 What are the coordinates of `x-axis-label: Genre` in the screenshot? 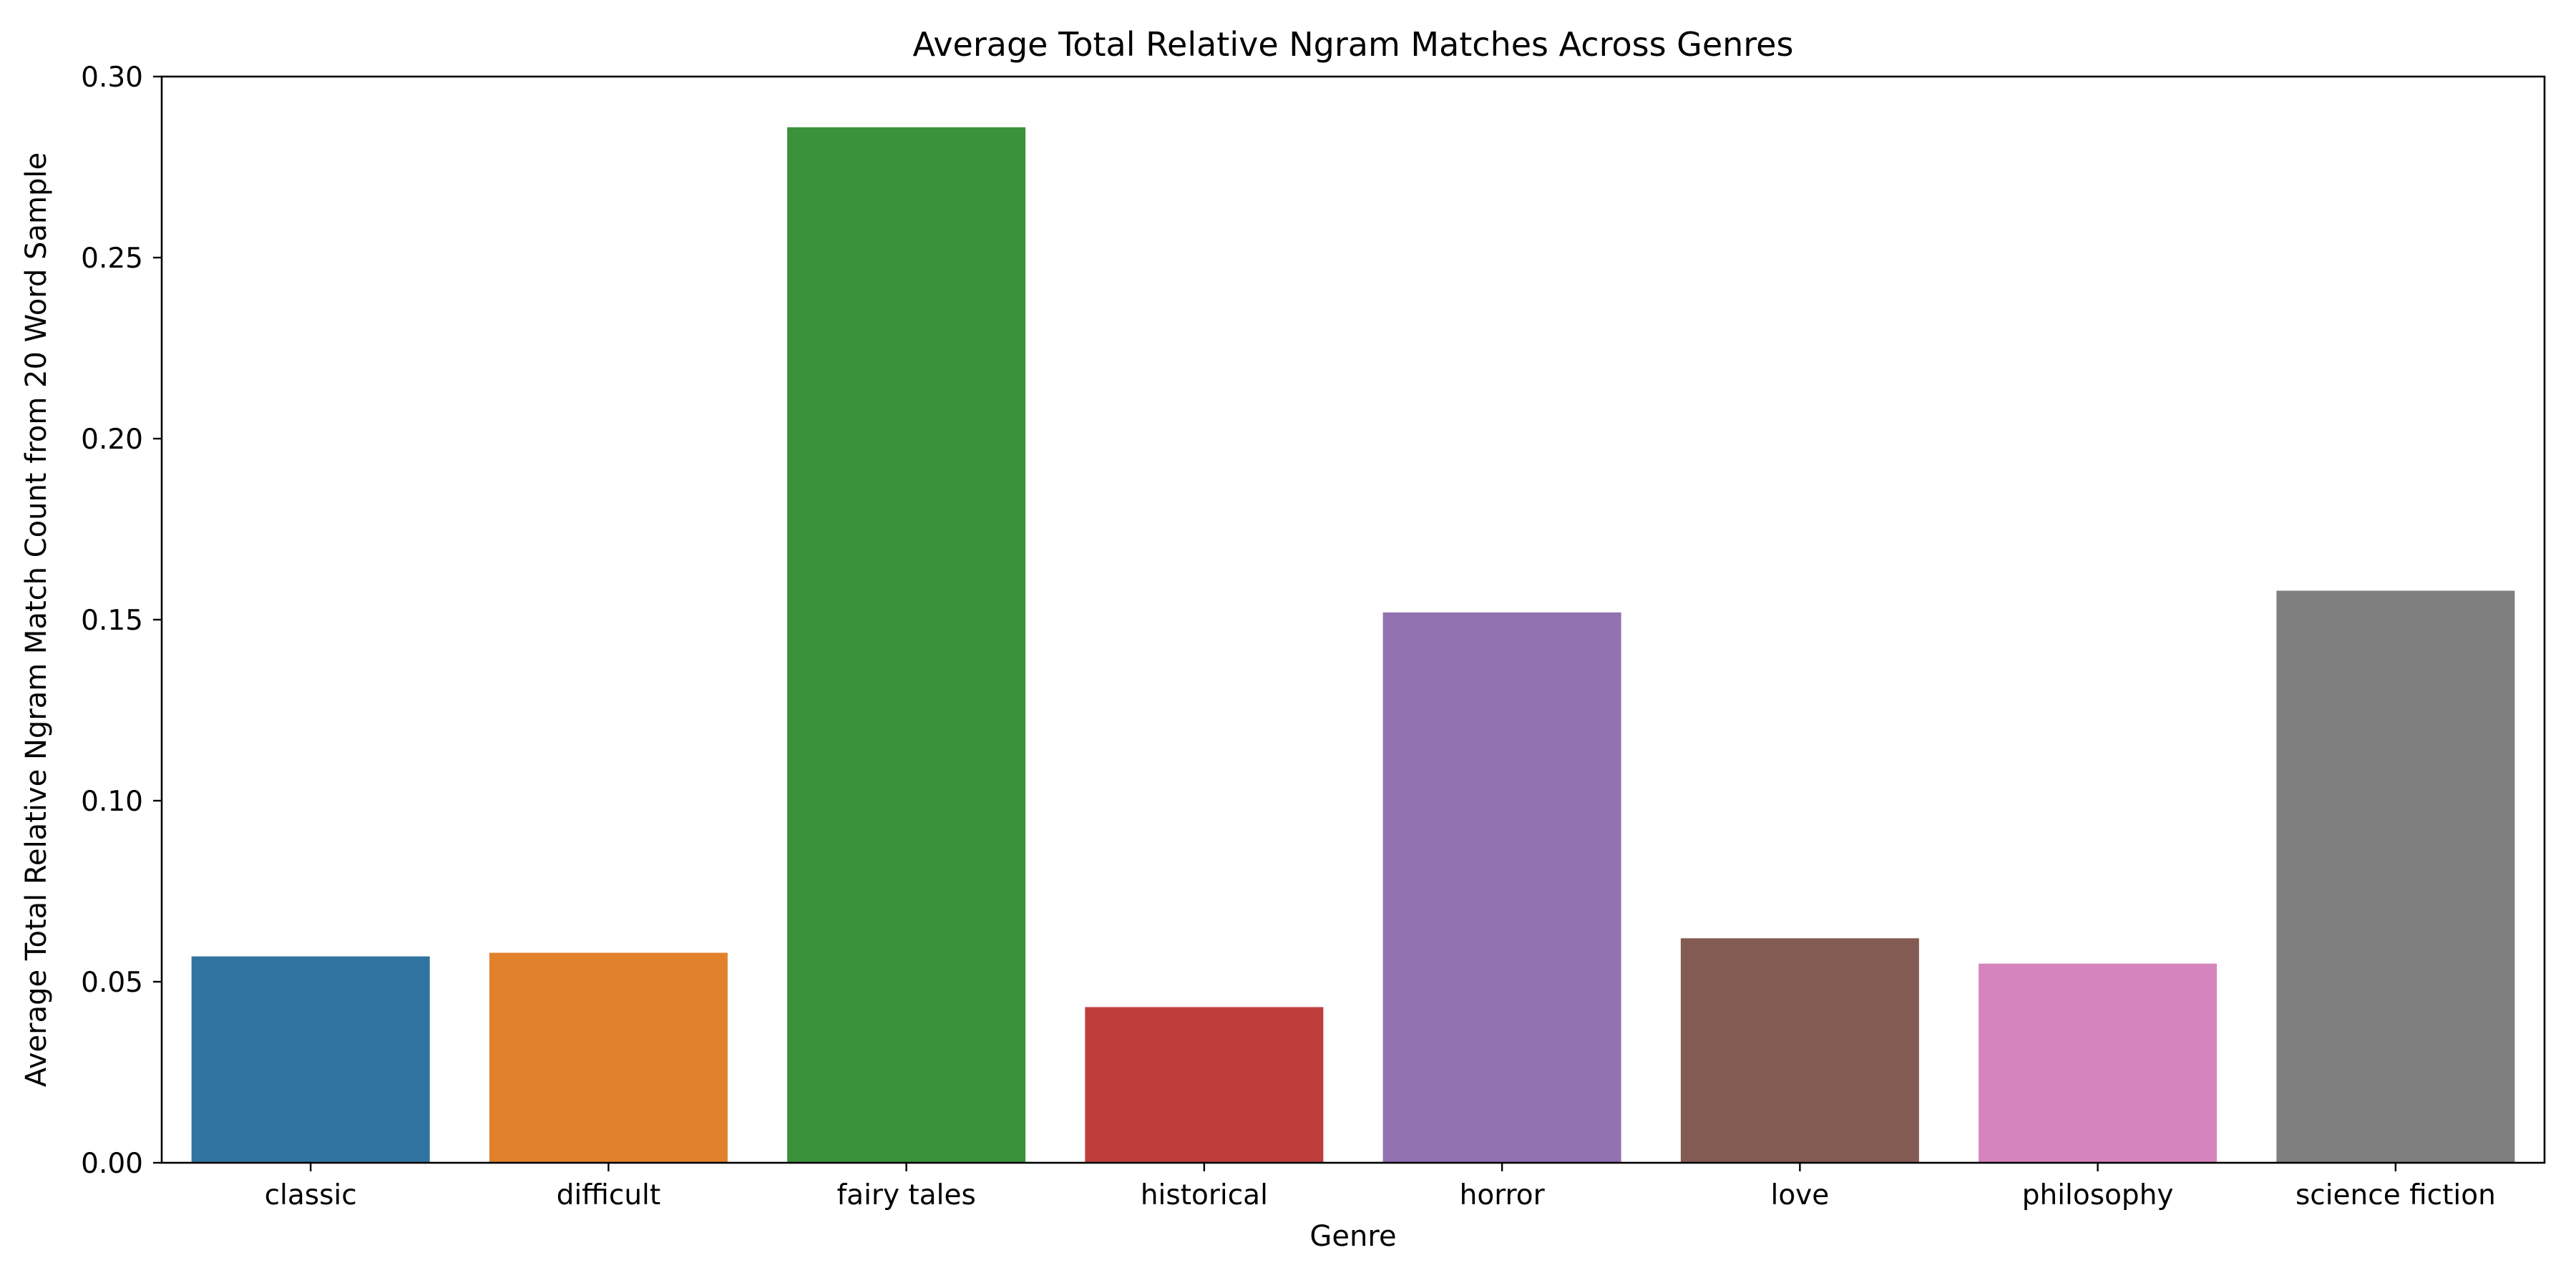 It's located at (1352, 1236).